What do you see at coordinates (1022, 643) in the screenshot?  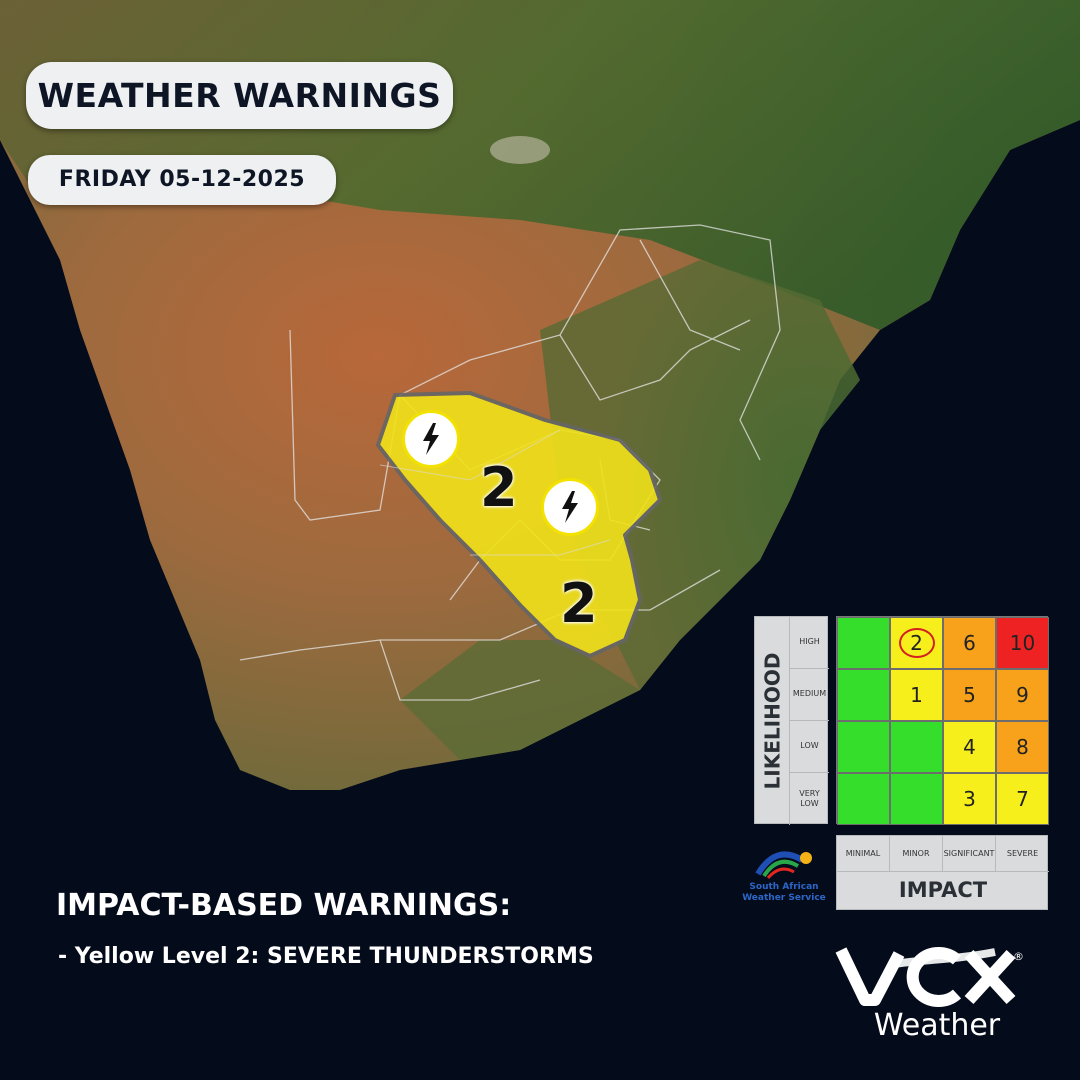 I see `matrix-cell: 10` at bounding box center [1022, 643].